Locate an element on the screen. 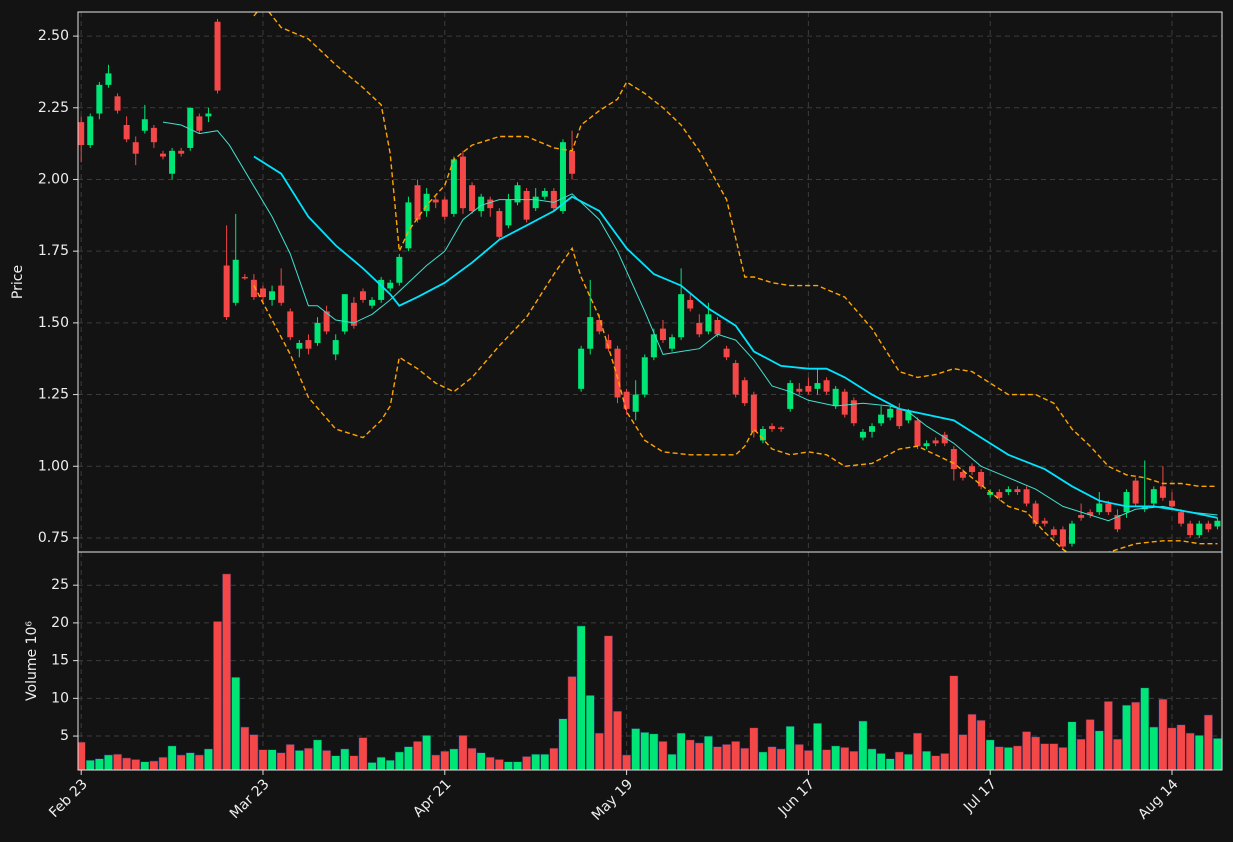  y-tick-label: 25 is located at coordinates (60, 585).